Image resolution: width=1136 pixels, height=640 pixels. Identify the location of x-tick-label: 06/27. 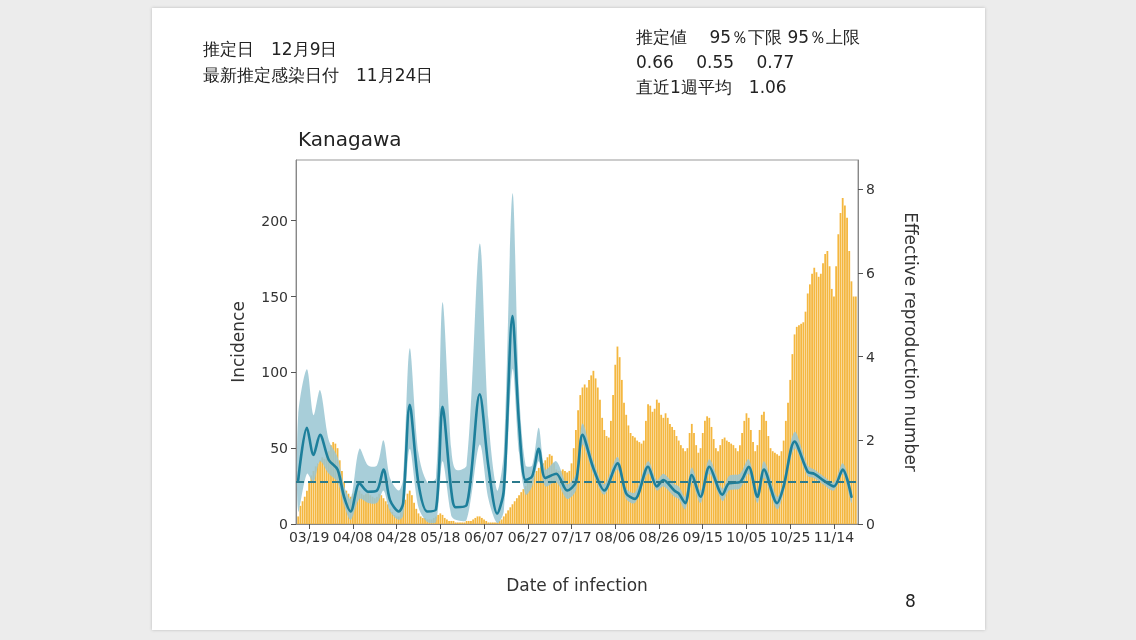
(527, 537).